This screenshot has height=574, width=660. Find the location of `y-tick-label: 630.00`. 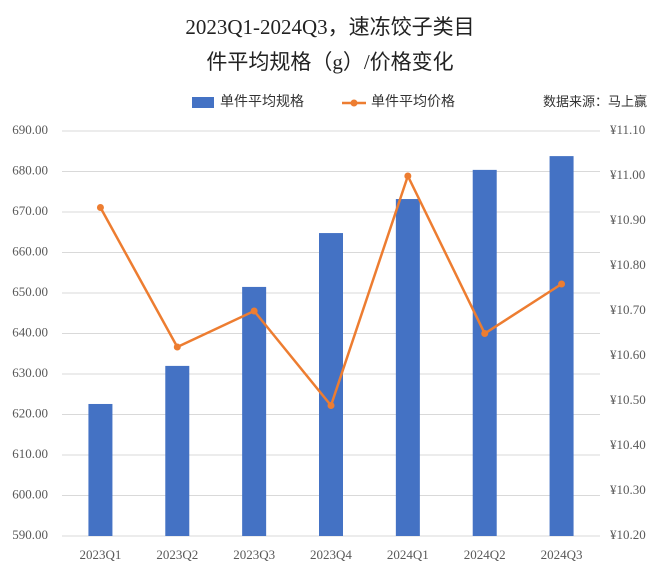

y-tick-label: 630.00 is located at coordinates (30, 372).